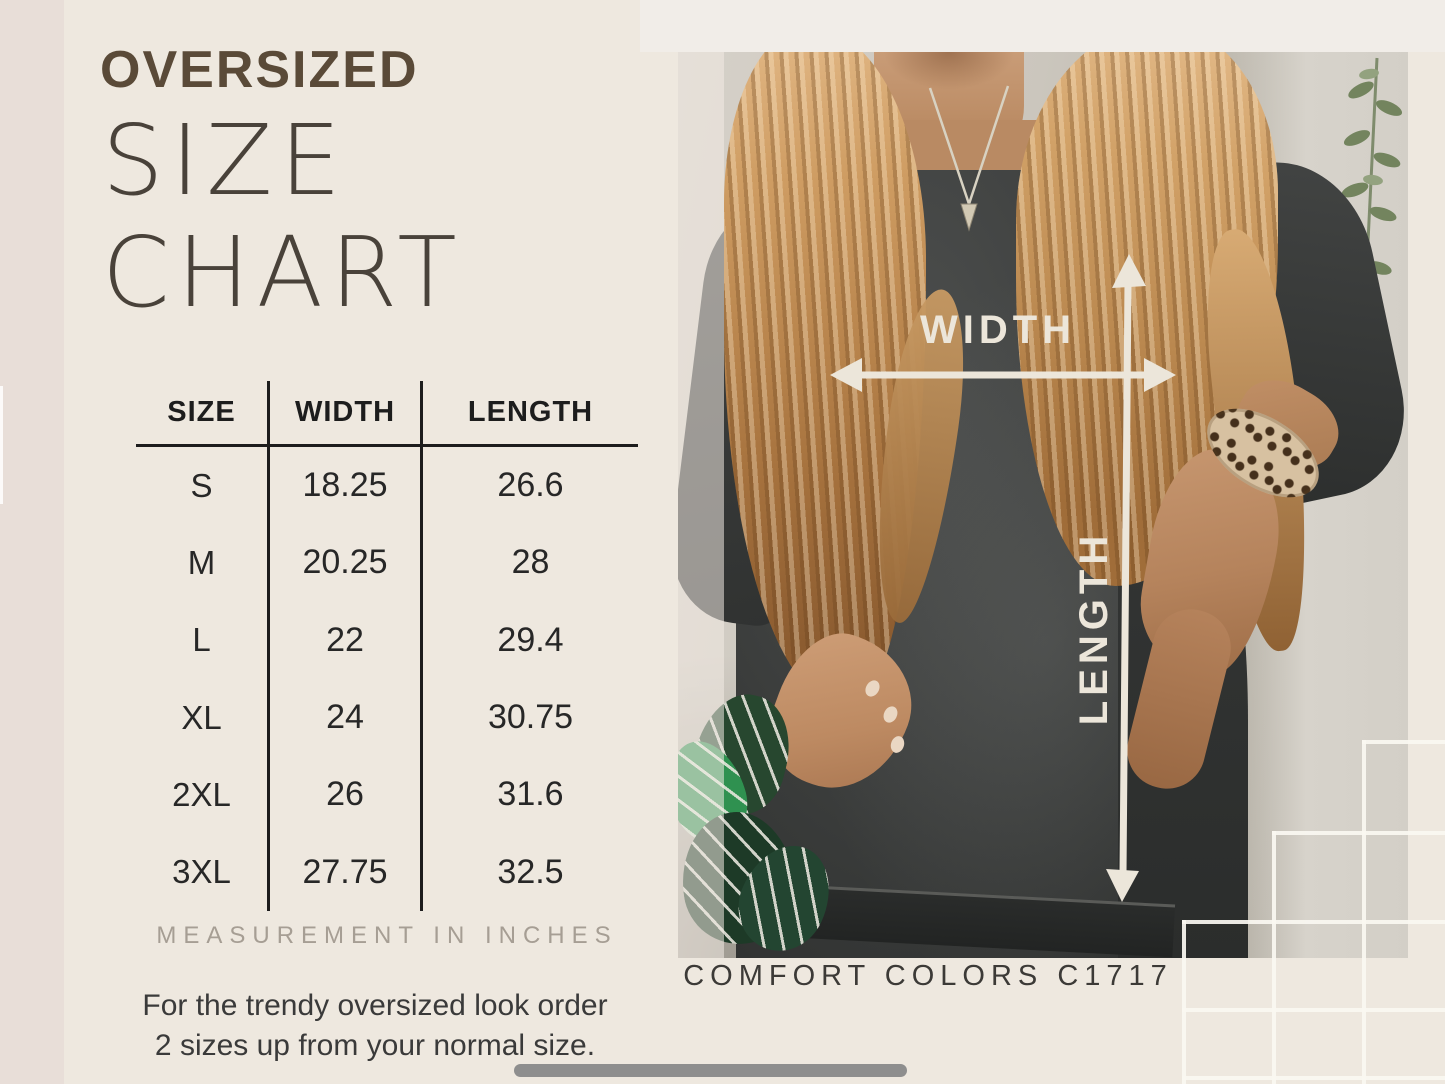  What do you see at coordinates (530, 717) in the screenshot?
I see `cell-length: 30.75` at bounding box center [530, 717].